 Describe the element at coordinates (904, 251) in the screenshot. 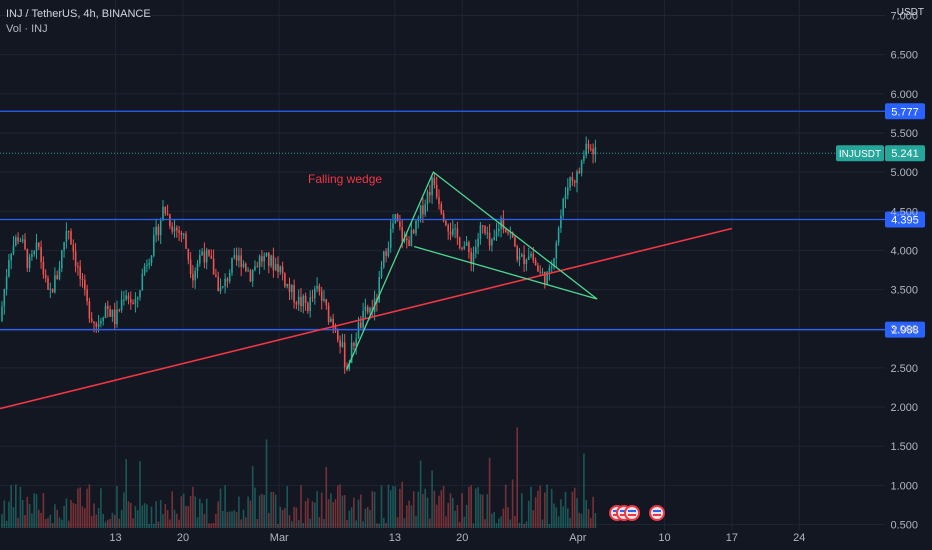

I see `y-tick-label: 4.000` at that location.